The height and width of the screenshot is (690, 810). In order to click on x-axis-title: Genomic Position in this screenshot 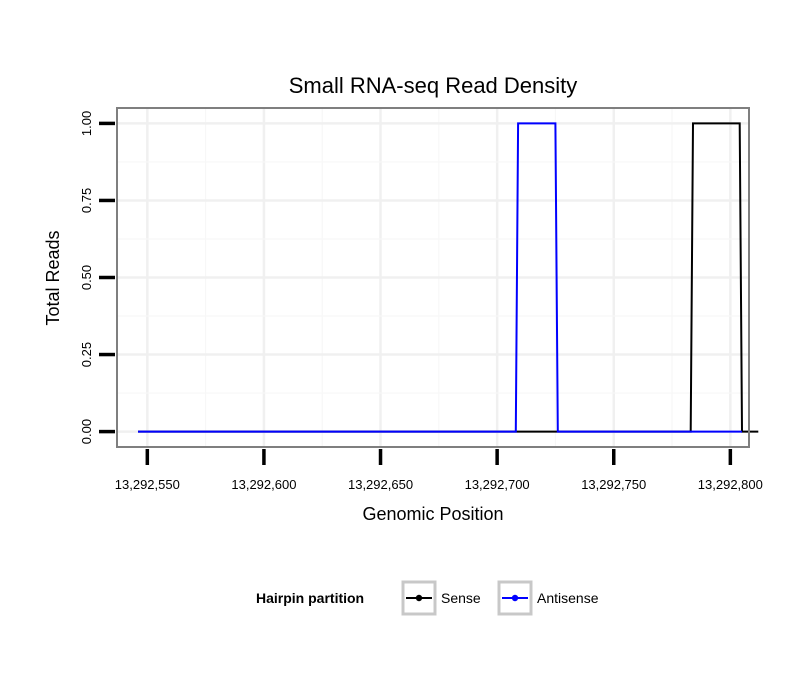, I will do `click(432, 514)`.